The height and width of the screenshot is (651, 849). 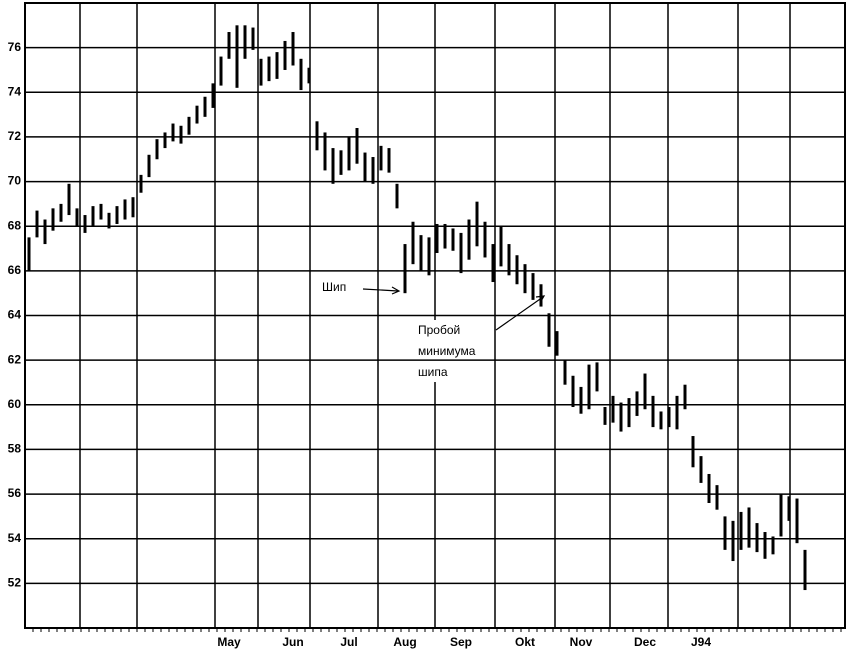 What do you see at coordinates (15, 493) in the screenshot?
I see `y-tick-label: 56` at bounding box center [15, 493].